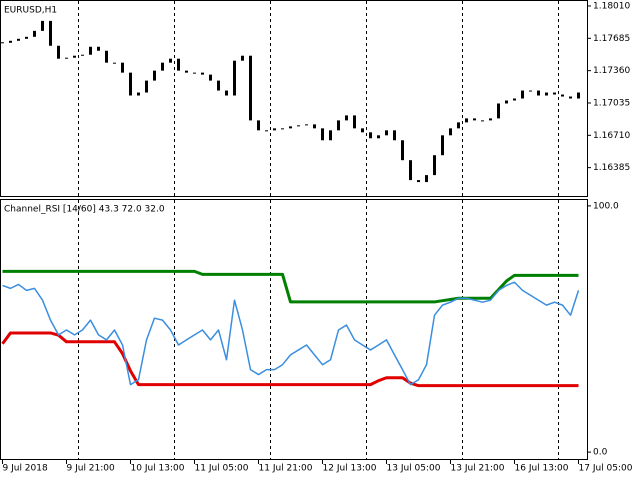  What do you see at coordinates (606, 469) in the screenshot?
I see `x-tick-label: 17 Jul 05:00` at bounding box center [606, 469].